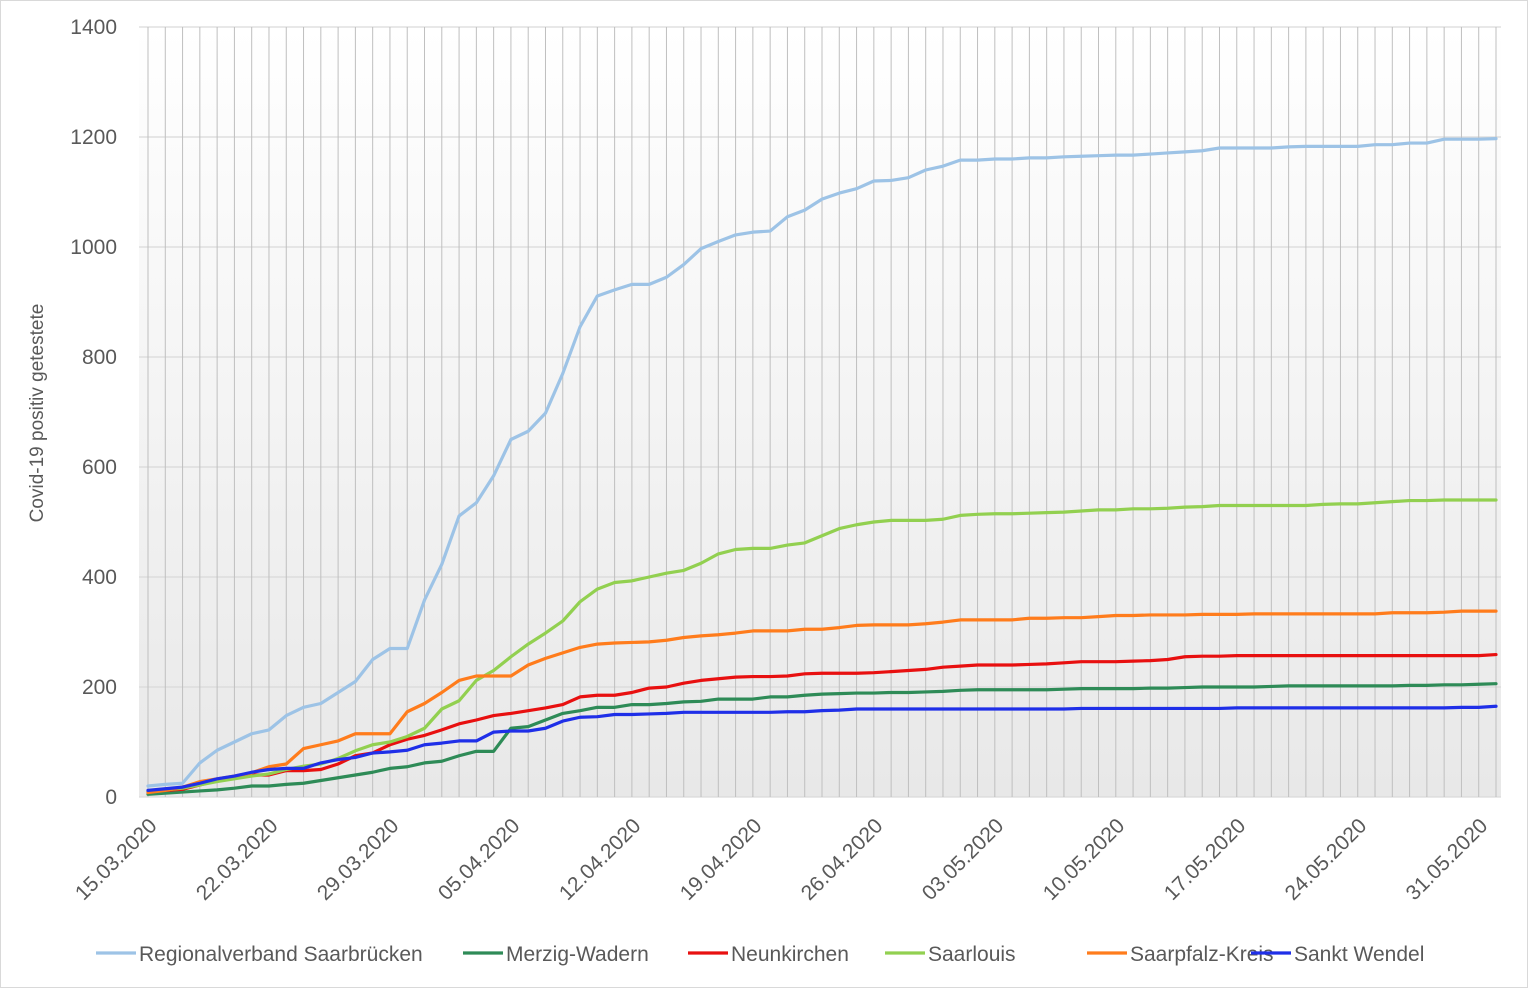 The image size is (1528, 992). I want to click on legend-item: Saarlouis, so click(950, 954).